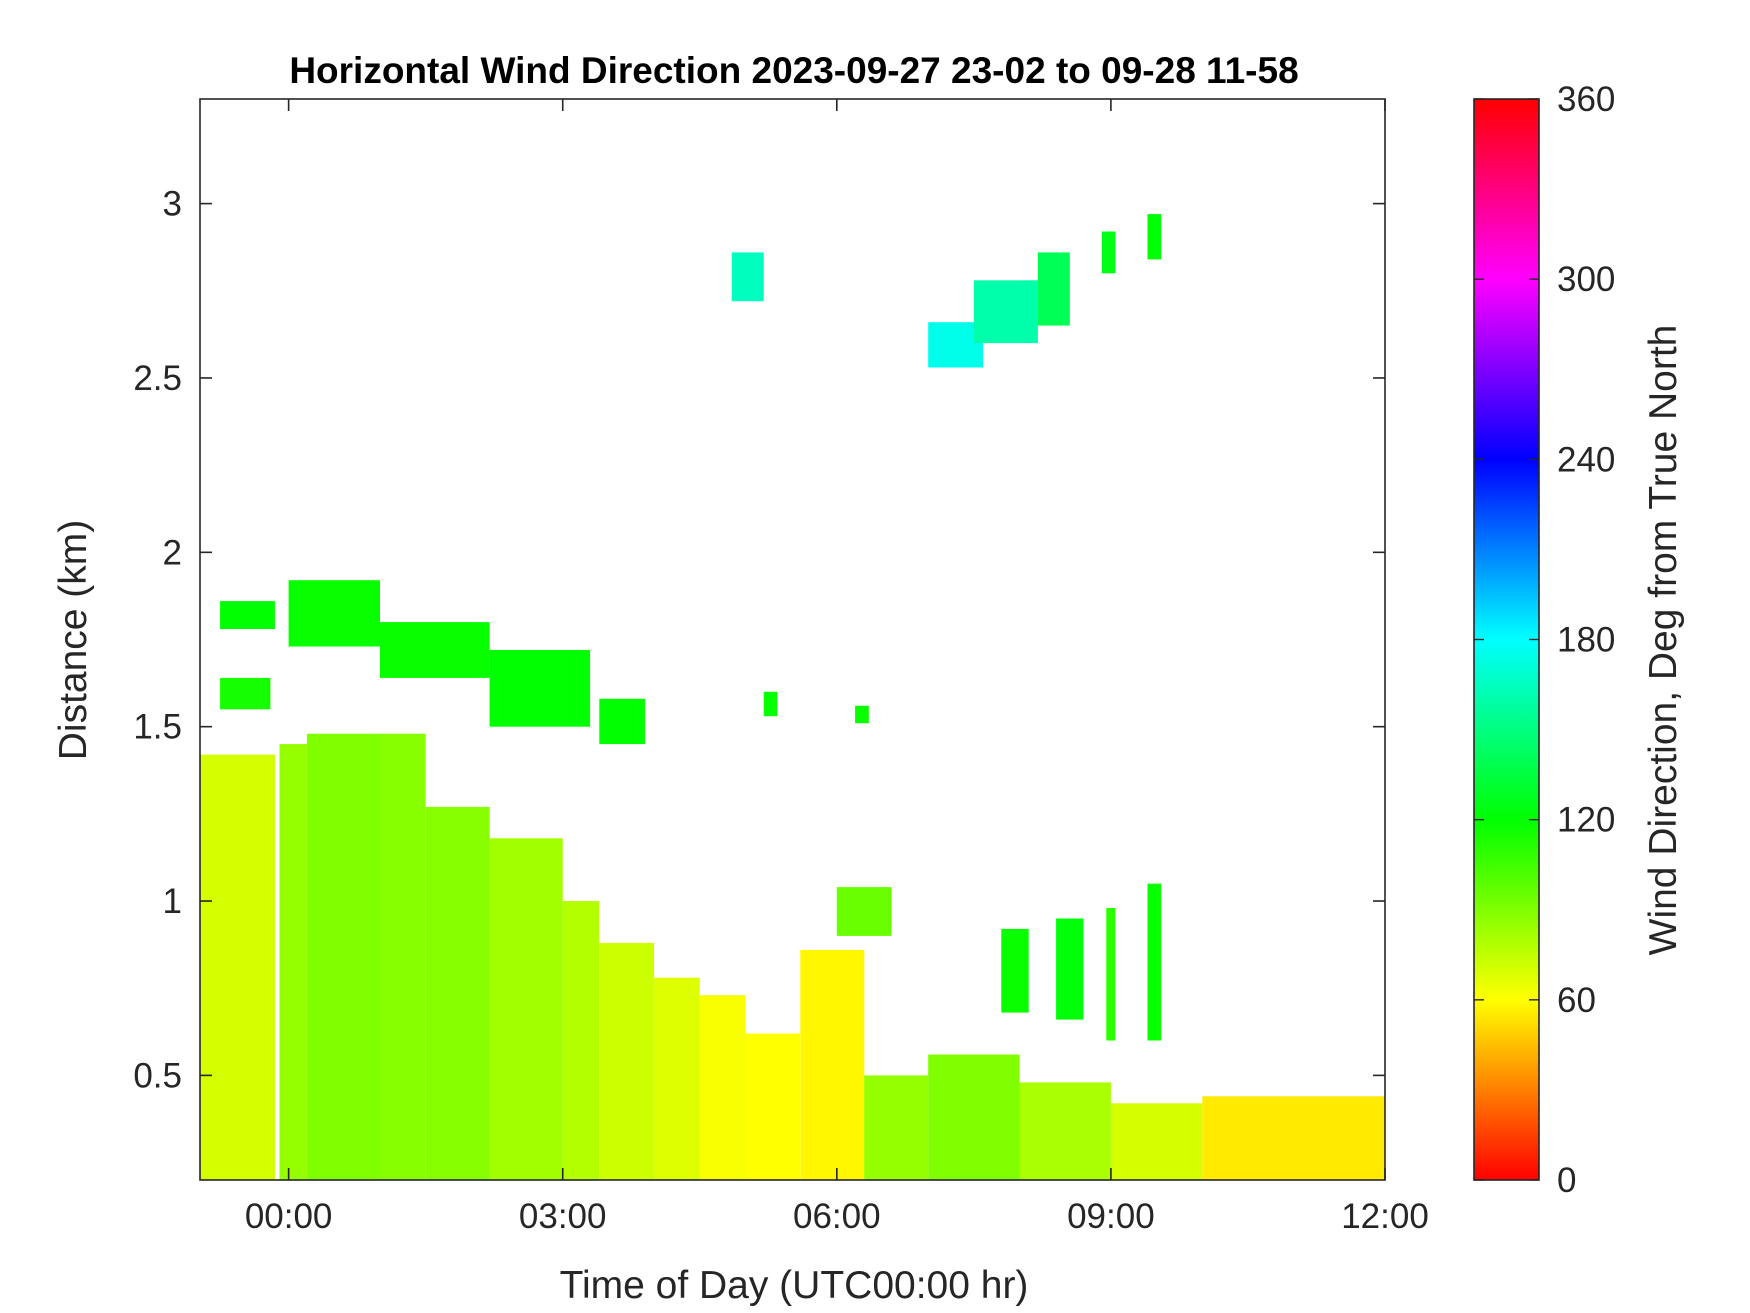 Image resolution: width=1750 pixels, height=1313 pixels. Describe the element at coordinates (1663, 640) in the screenshot. I see `colorbar-label: Wind Direction, Deg from True North` at that location.